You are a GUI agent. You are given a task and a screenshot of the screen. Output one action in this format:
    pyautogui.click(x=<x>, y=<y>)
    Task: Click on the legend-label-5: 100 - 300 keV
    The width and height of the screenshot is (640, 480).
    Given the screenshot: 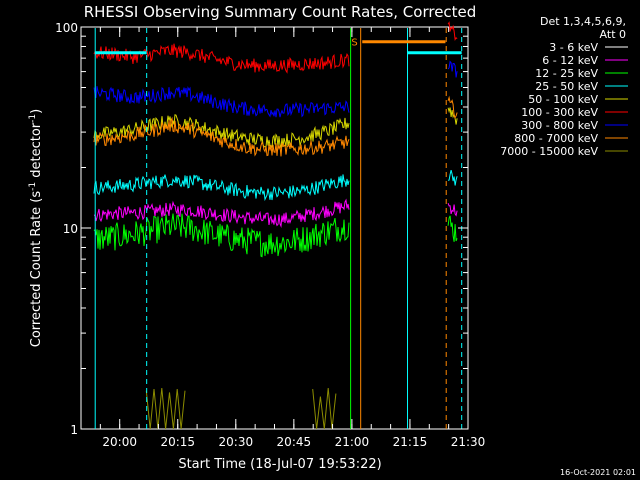 What is the action you would take?
    pyautogui.click(x=559, y=112)
    